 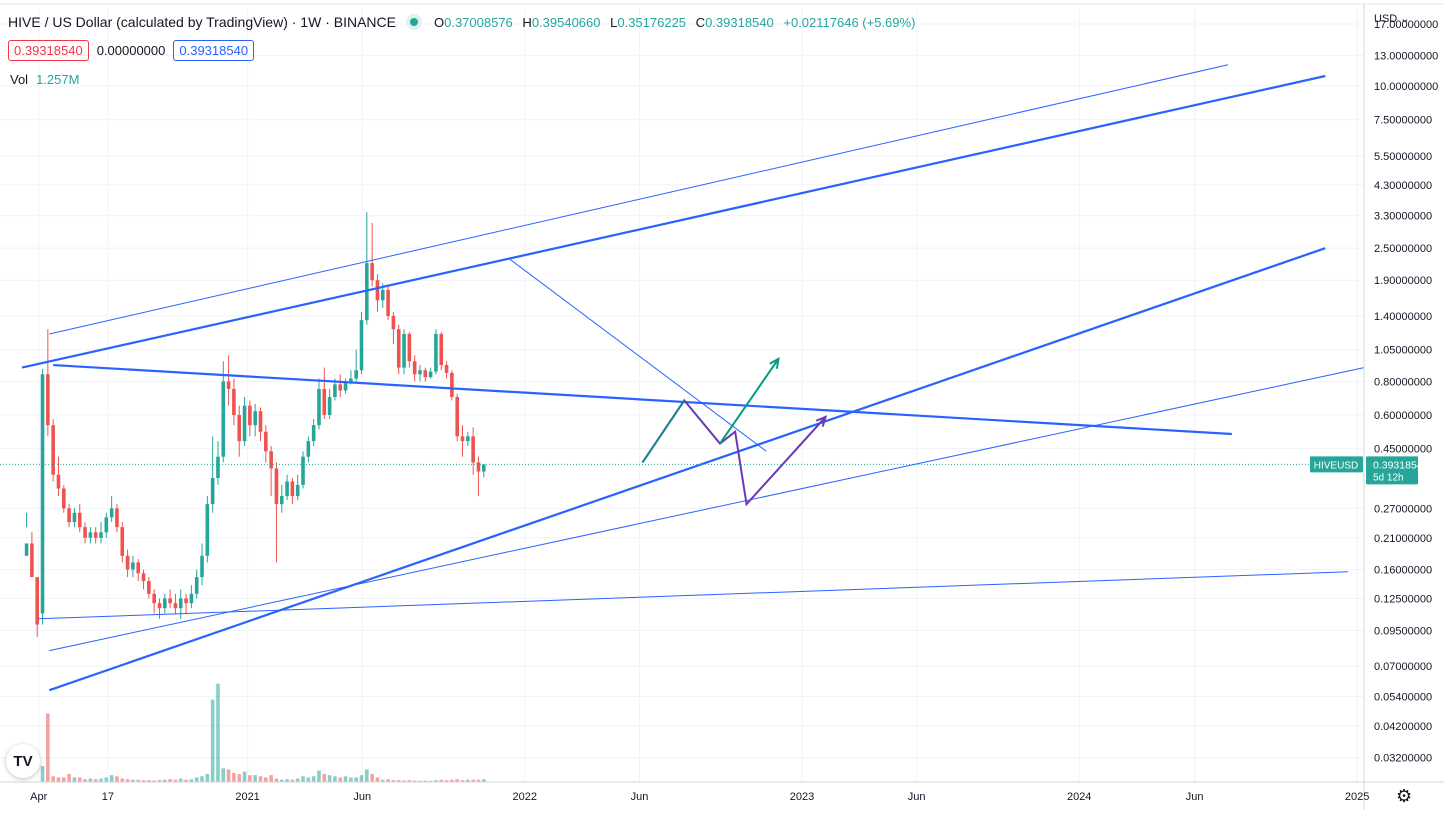 I want to click on x-tick-label: 2022, so click(x=525, y=797).